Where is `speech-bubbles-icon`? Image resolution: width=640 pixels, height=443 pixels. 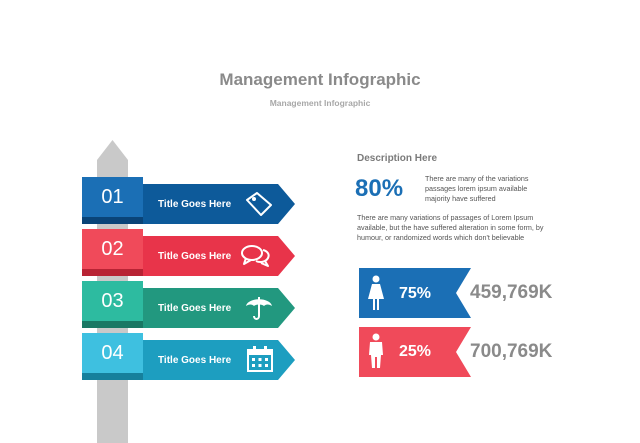
speech-bubbles-icon is located at coordinates (256, 257).